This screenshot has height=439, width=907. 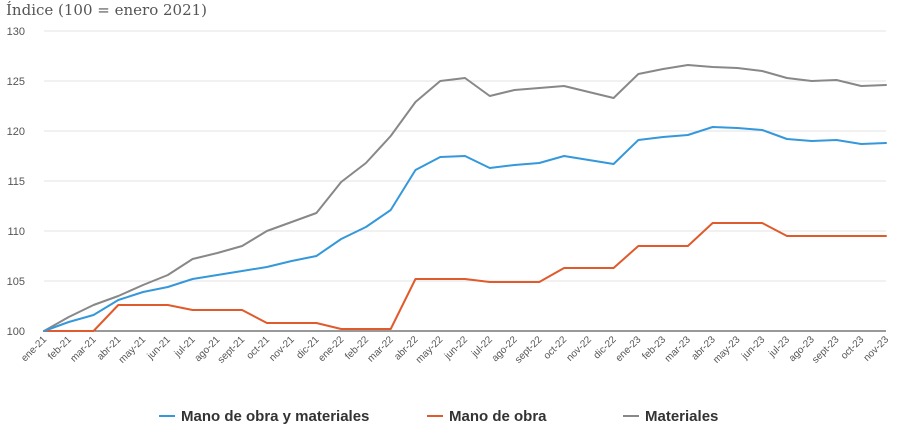 I want to click on legend-item: Materiales, so click(x=670, y=416).